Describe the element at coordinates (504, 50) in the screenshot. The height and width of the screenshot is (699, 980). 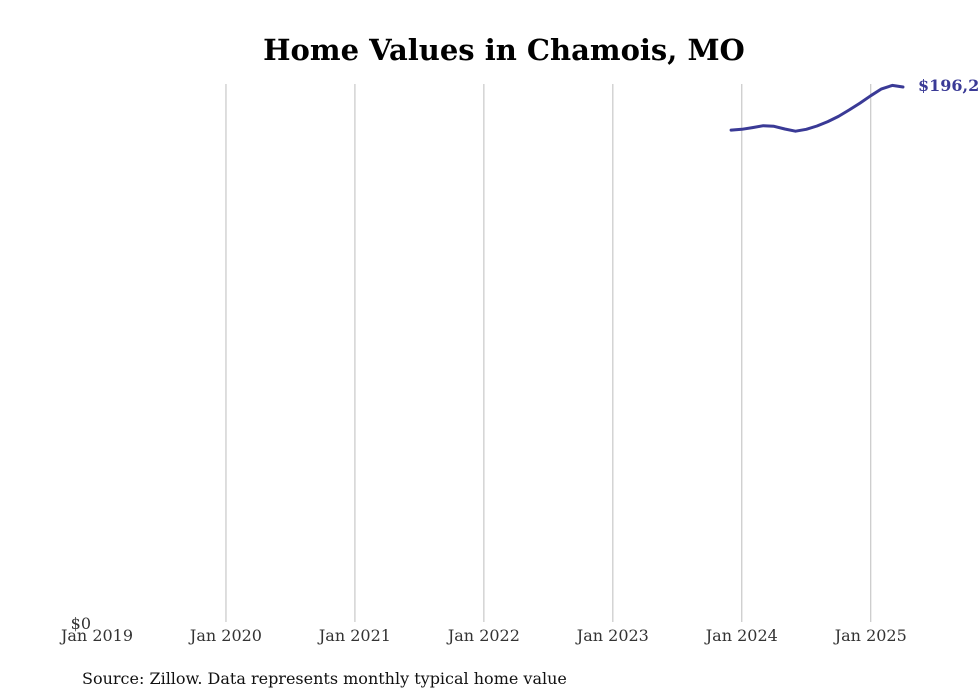
I see `chart-title: Home Values in Chamois, MO` at that location.